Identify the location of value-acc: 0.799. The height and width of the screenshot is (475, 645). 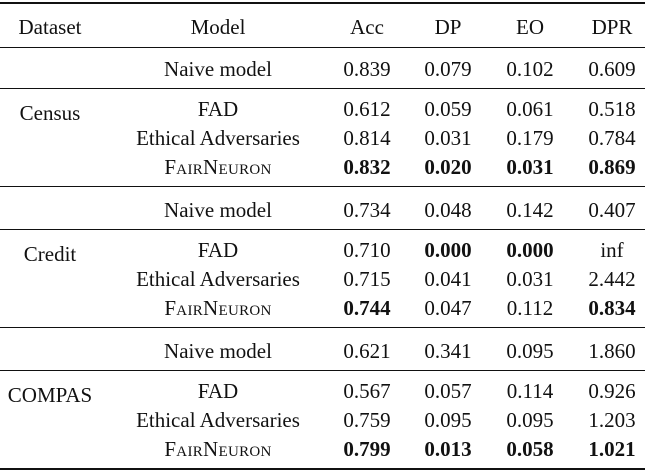
(367, 449).